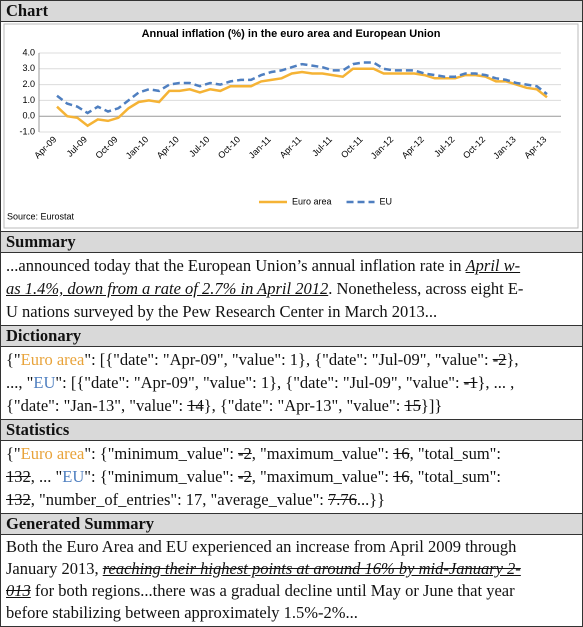 The image size is (583, 627). What do you see at coordinates (28, 116) in the screenshot?
I see `y-tick-label: 0.0` at bounding box center [28, 116].